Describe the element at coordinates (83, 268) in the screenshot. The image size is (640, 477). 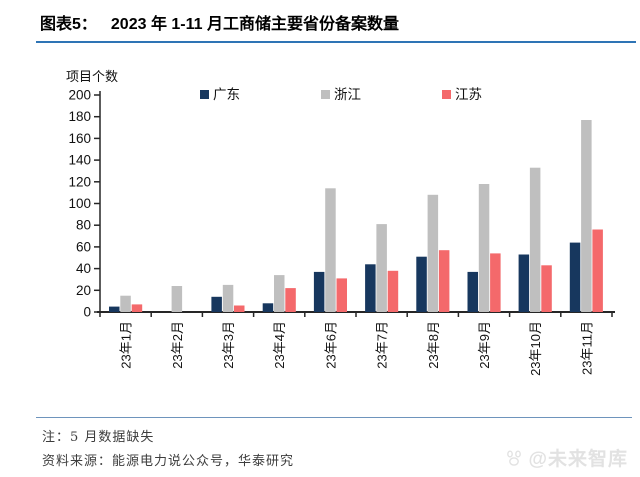
I see `y-tick-label: 40` at that location.